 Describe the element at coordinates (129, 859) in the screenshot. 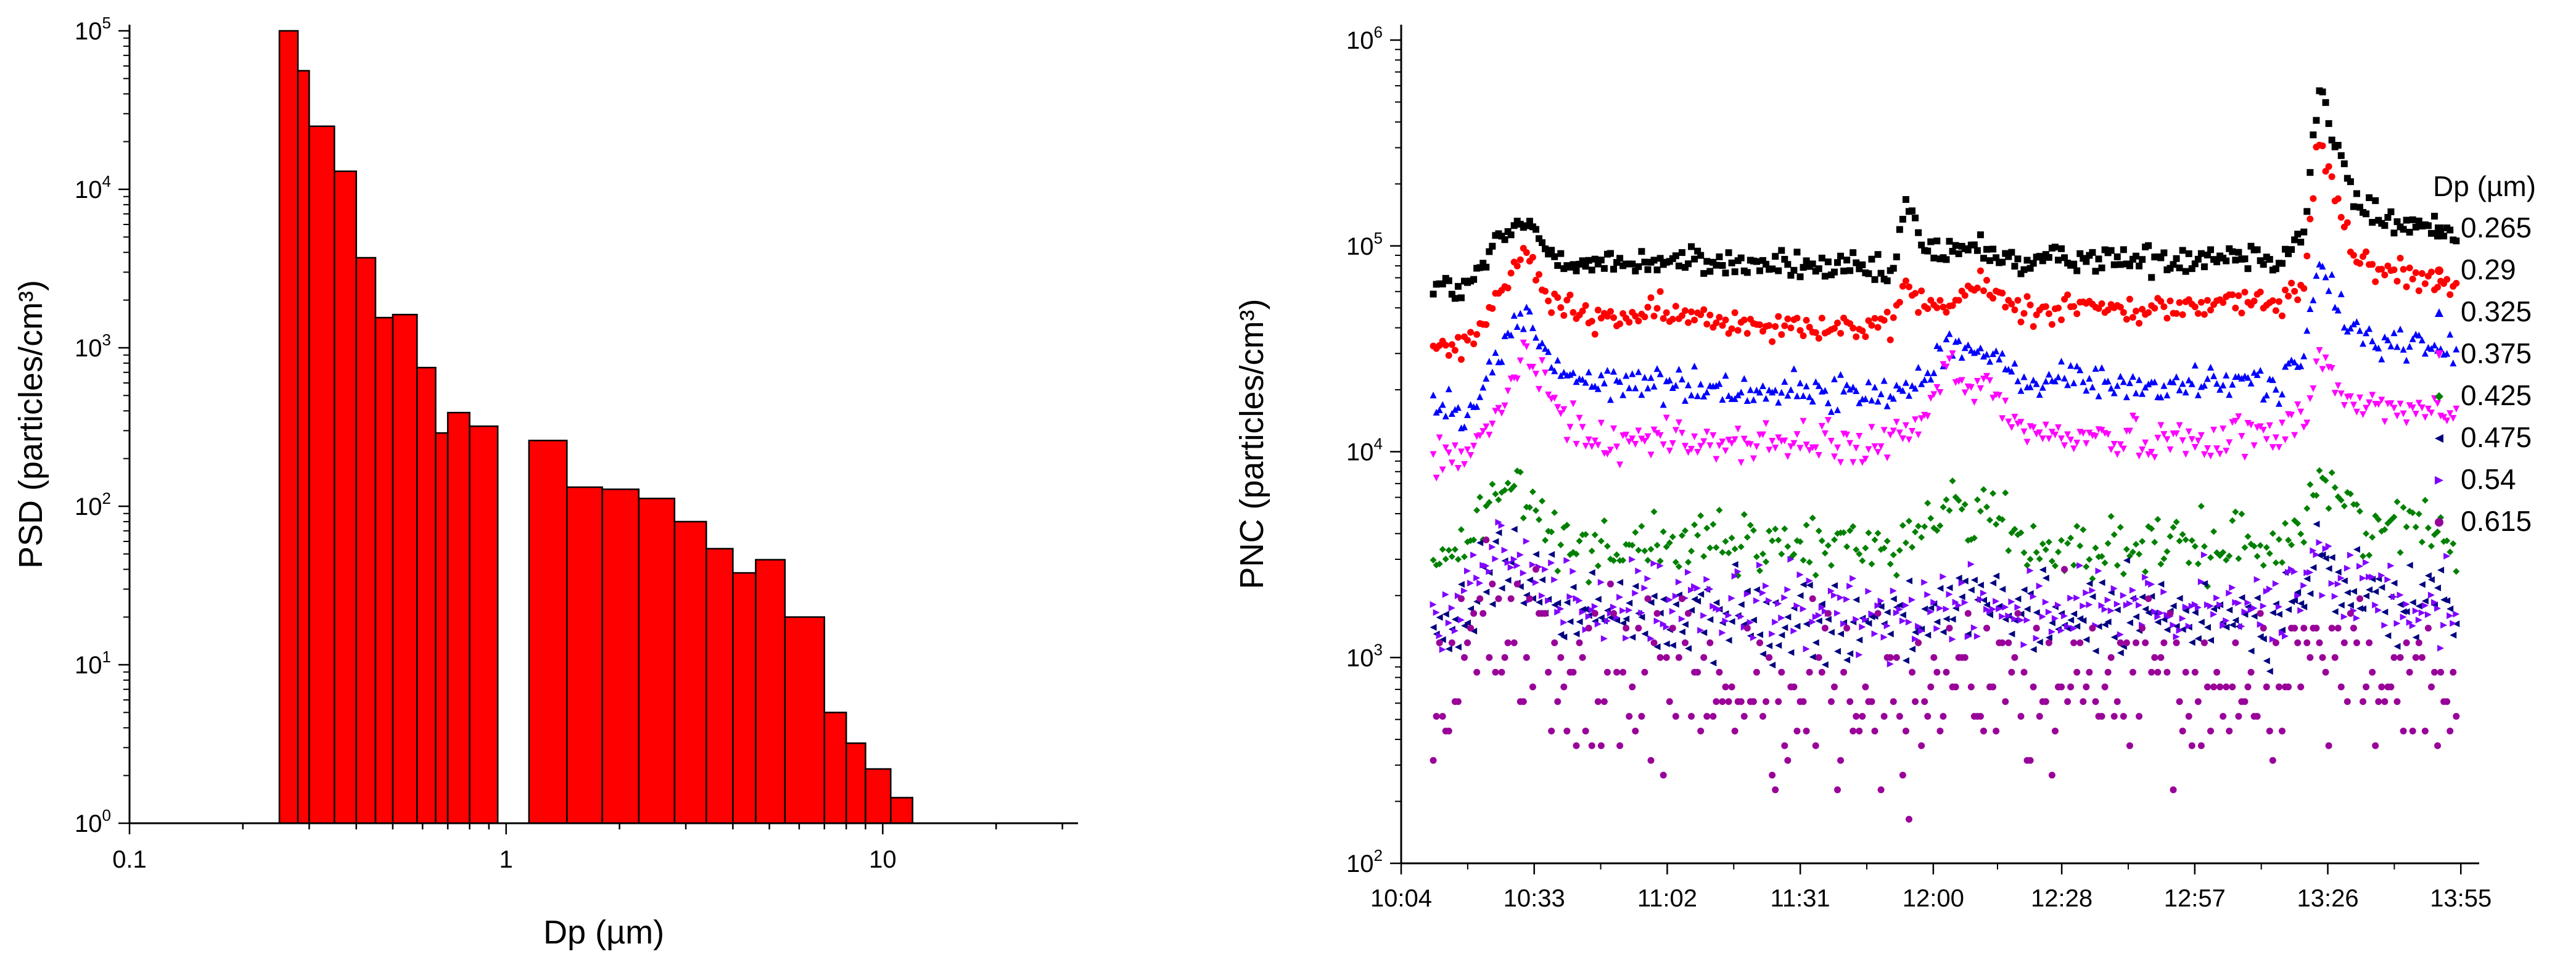

I see `psd-x-tick-label: 0.1` at that location.